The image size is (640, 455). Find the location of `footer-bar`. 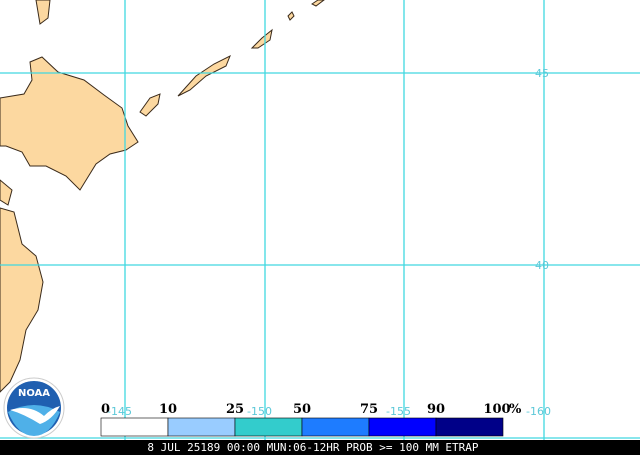

footer-bar is located at coordinates (320, 447).